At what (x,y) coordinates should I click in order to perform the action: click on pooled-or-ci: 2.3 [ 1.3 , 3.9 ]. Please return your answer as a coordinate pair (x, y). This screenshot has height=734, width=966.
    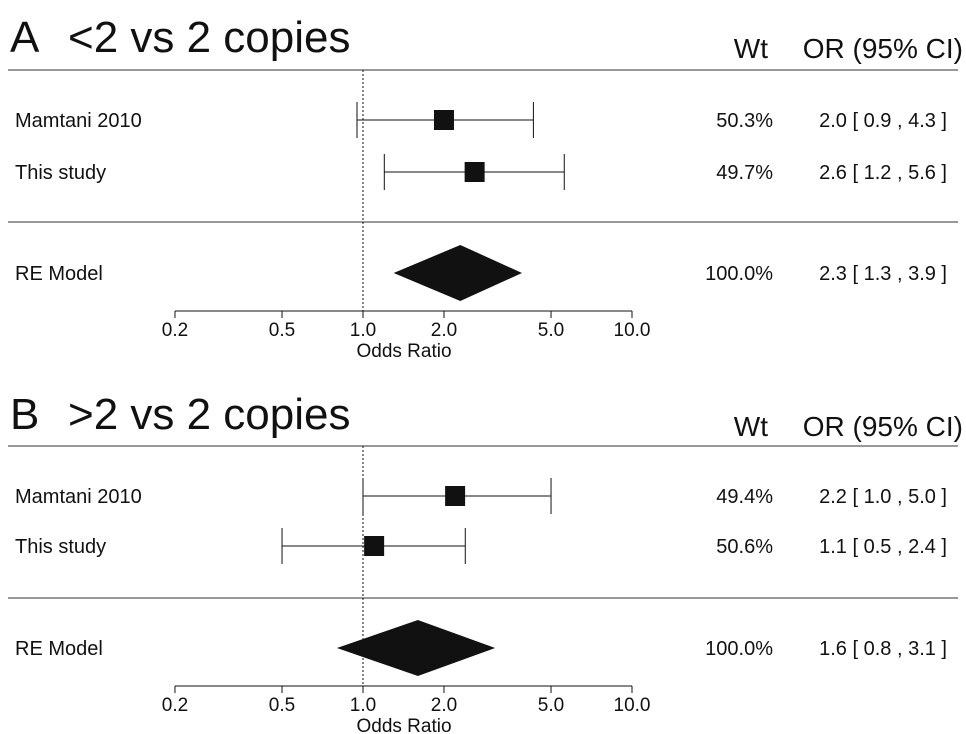
    Looking at the image, I should click on (883, 274).